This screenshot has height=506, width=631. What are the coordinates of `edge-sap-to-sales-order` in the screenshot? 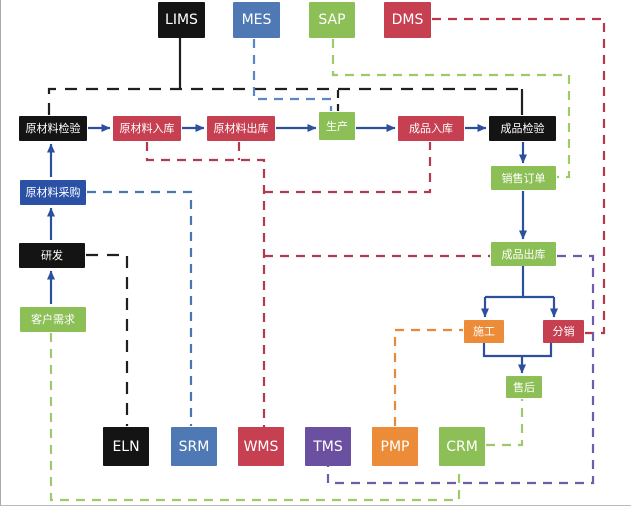 It's located at (451, 109).